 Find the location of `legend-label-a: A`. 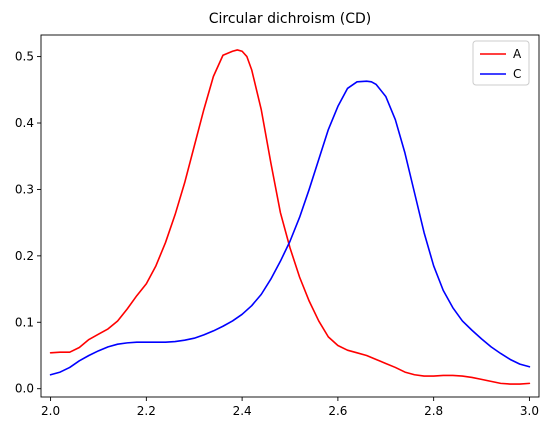

legend-label-a: A is located at coordinates (517, 54).